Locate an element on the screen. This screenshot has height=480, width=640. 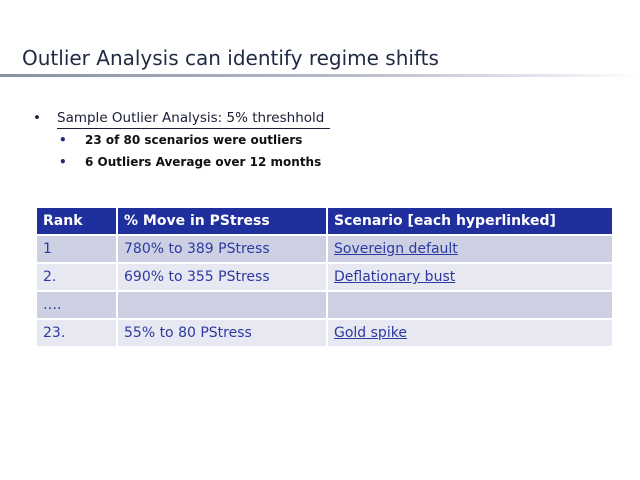
rank-cell: …. is located at coordinates (77, 304).